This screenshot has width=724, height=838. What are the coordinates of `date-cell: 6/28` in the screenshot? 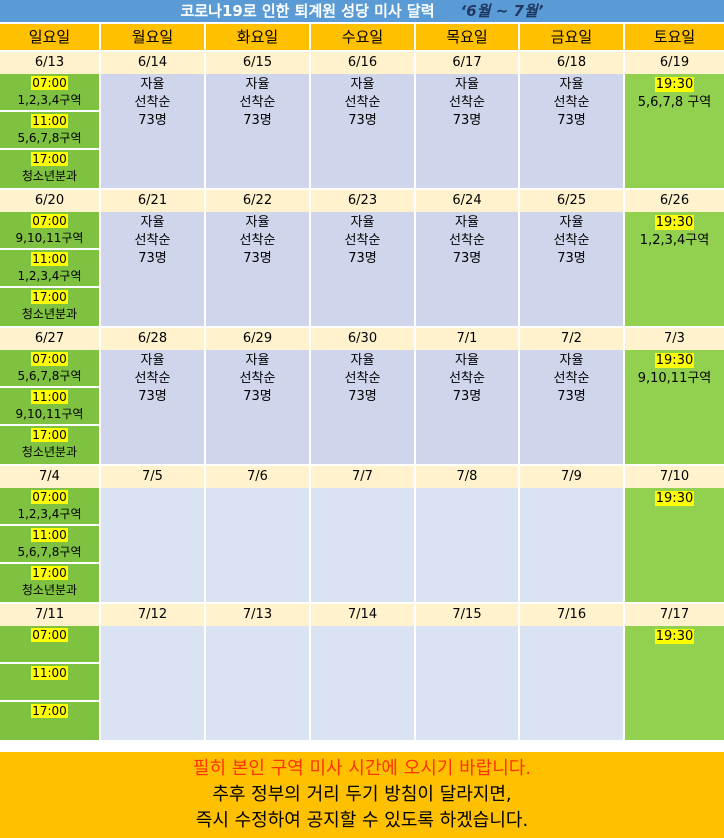 It's located at (153, 339).